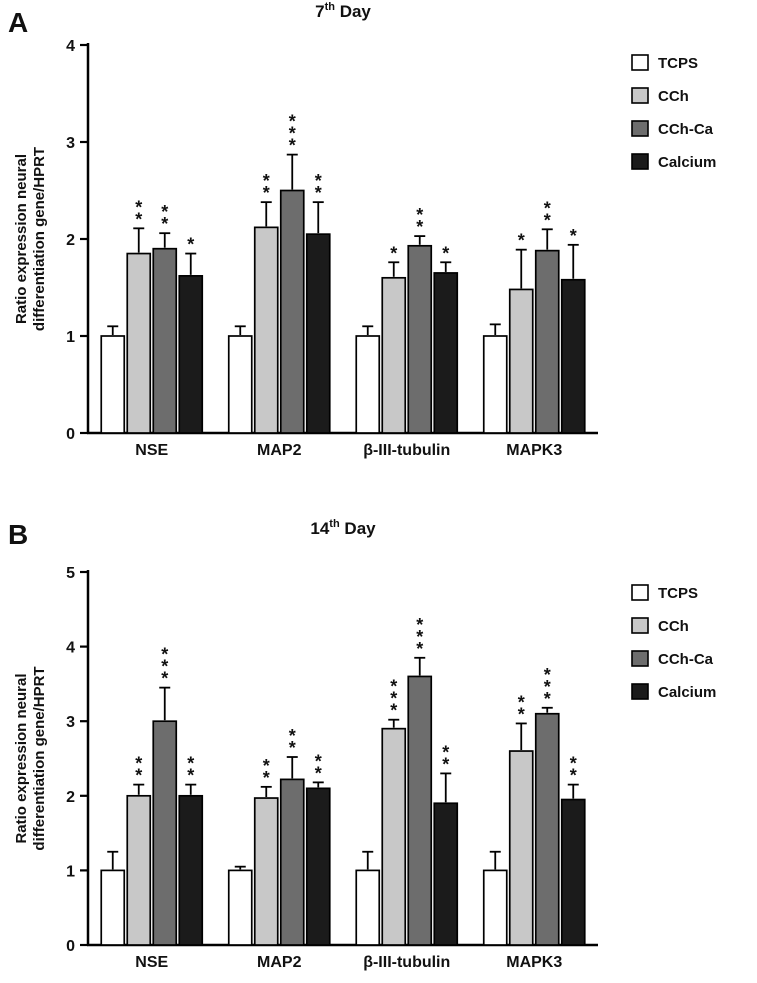 This screenshot has height=983, width=757. I want to click on legend-label-TCPS: TCPS, so click(678, 63).